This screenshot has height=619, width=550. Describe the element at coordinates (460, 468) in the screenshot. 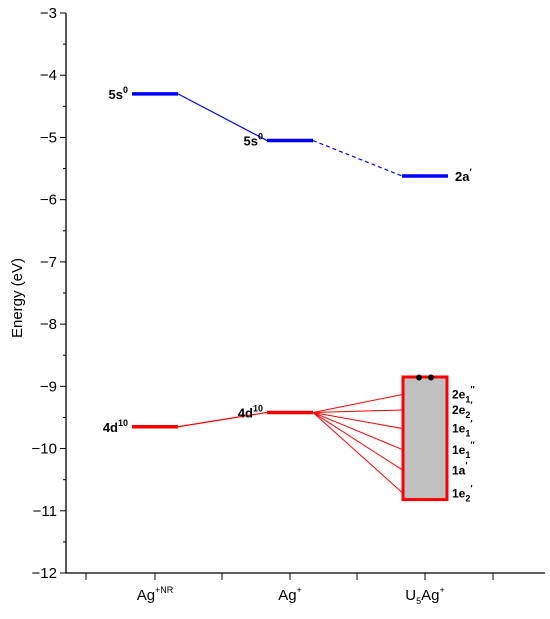

I see `orbital-label: 1a′` at that location.